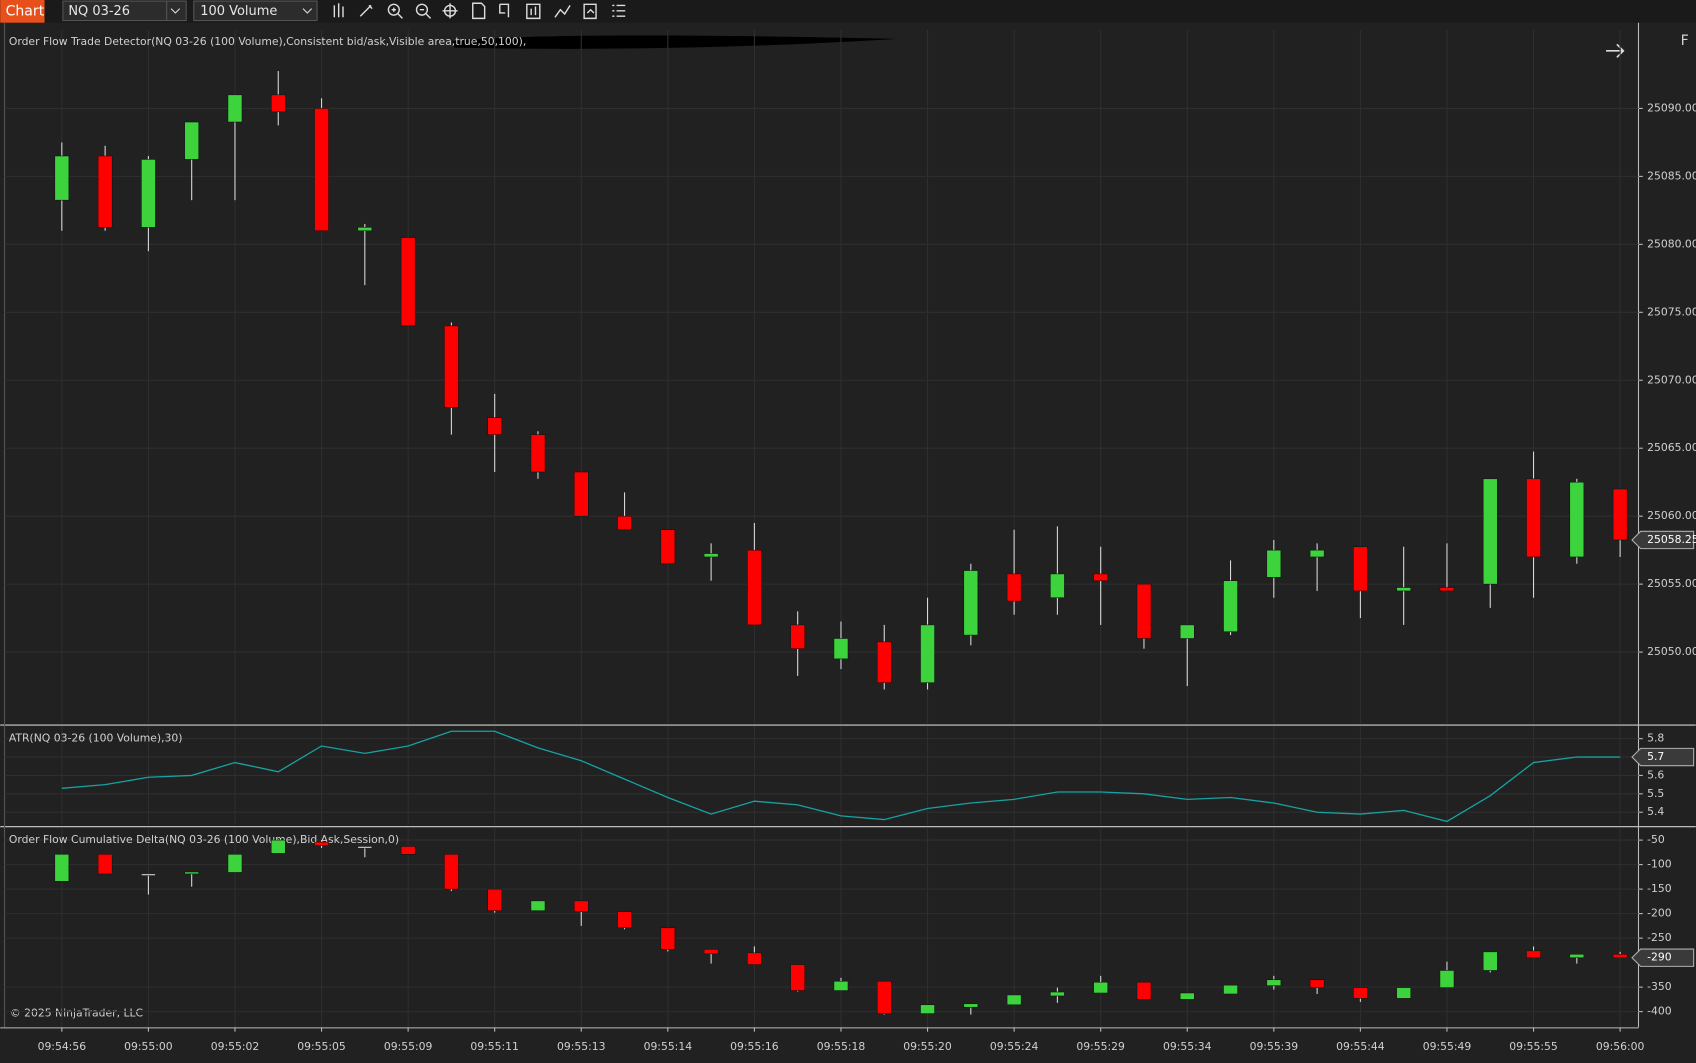  Describe the element at coordinates (1671, 107) in the screenshot. I see `y-tick-label: 25090.00` at that location.